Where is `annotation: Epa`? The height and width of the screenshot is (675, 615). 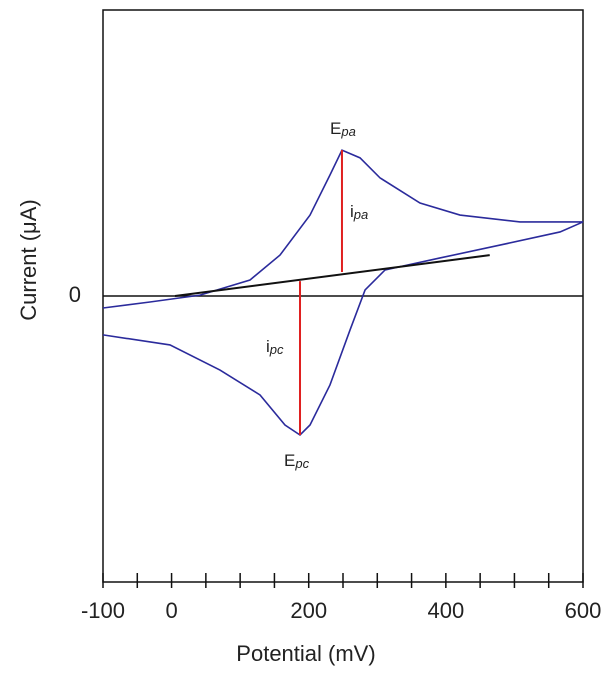 annotation: Epa is located at coordinates (343, 129).